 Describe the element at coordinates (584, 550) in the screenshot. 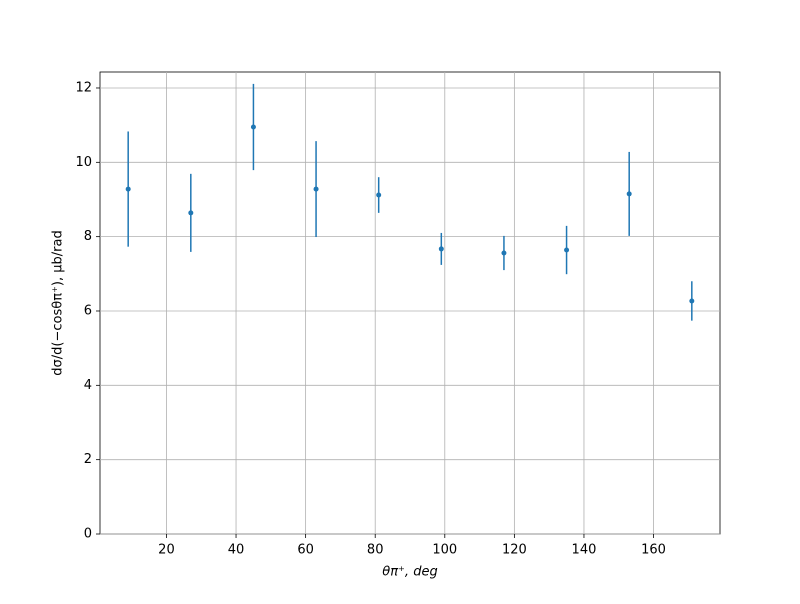

I see `x-tick-label: 140` at that location.